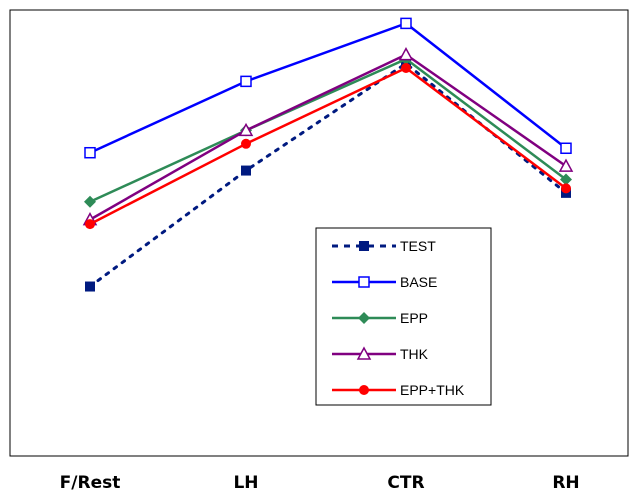 The height and width of the screenshot is (493, 632). I want to click on x-tick-label-lh: LH, so click(245, 483).